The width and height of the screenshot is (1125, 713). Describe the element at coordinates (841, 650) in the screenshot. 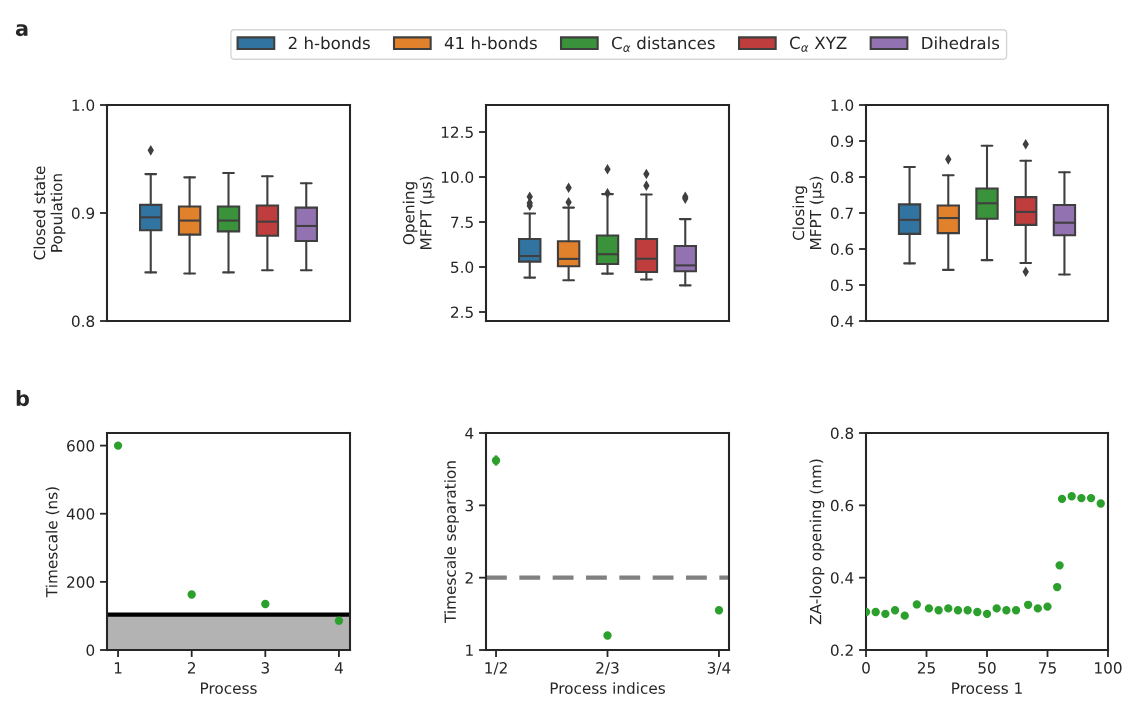

I see `y-tick-label: 0.2` at that location.